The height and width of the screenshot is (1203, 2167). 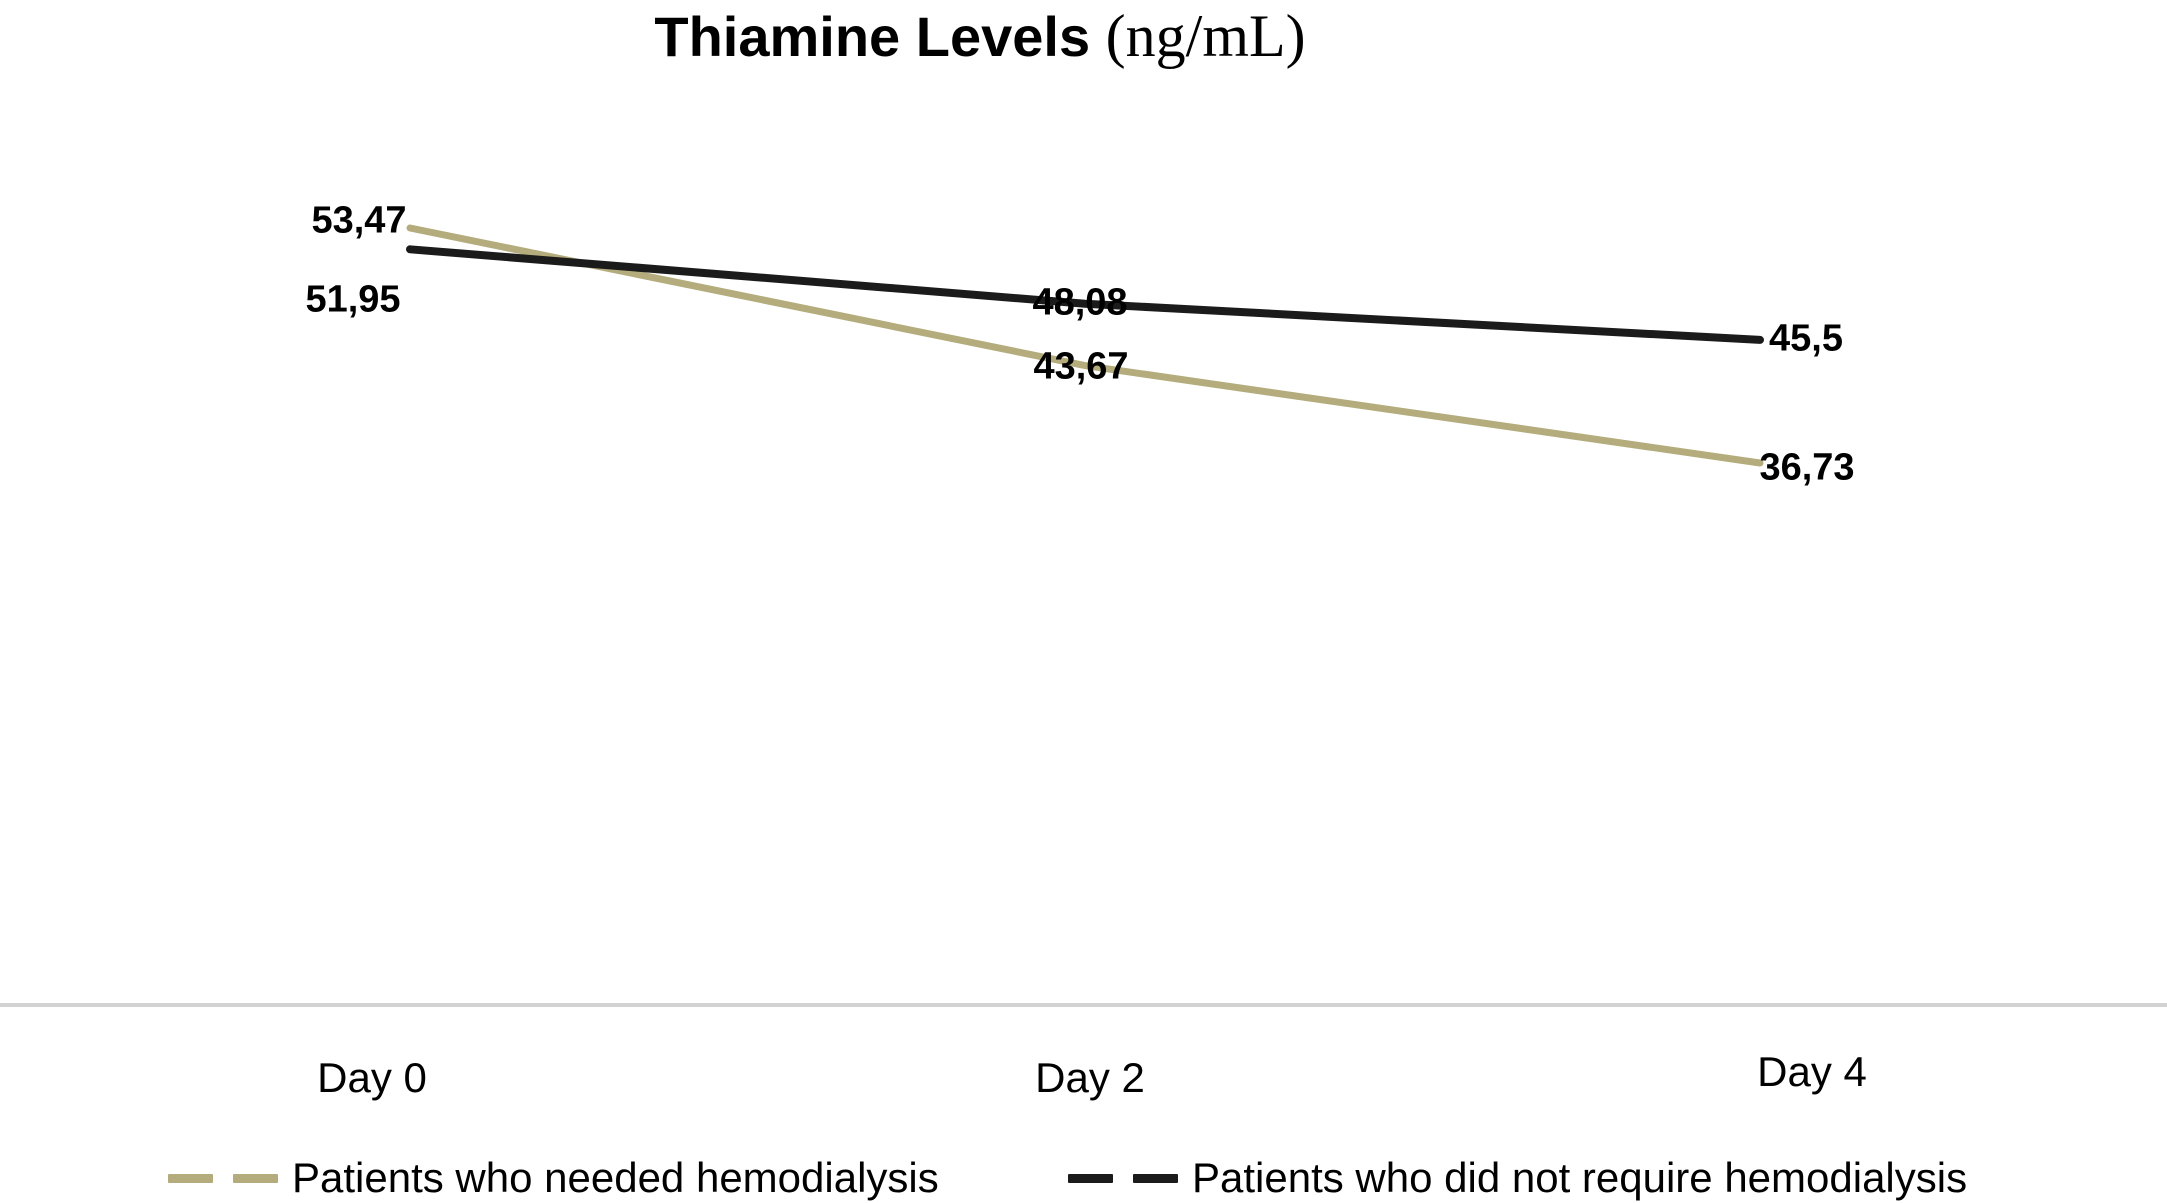 I want to click on data-label-needed-day4: 36,73, so click(x=1807, y=467).